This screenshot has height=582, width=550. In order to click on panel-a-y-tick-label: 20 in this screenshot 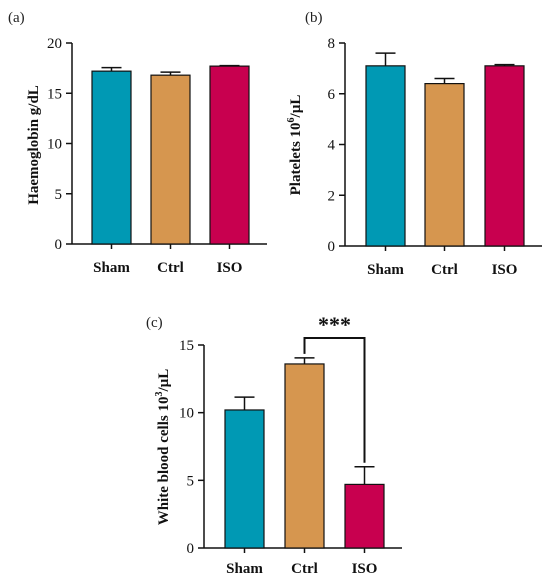, I will do `click(54, 44)`.